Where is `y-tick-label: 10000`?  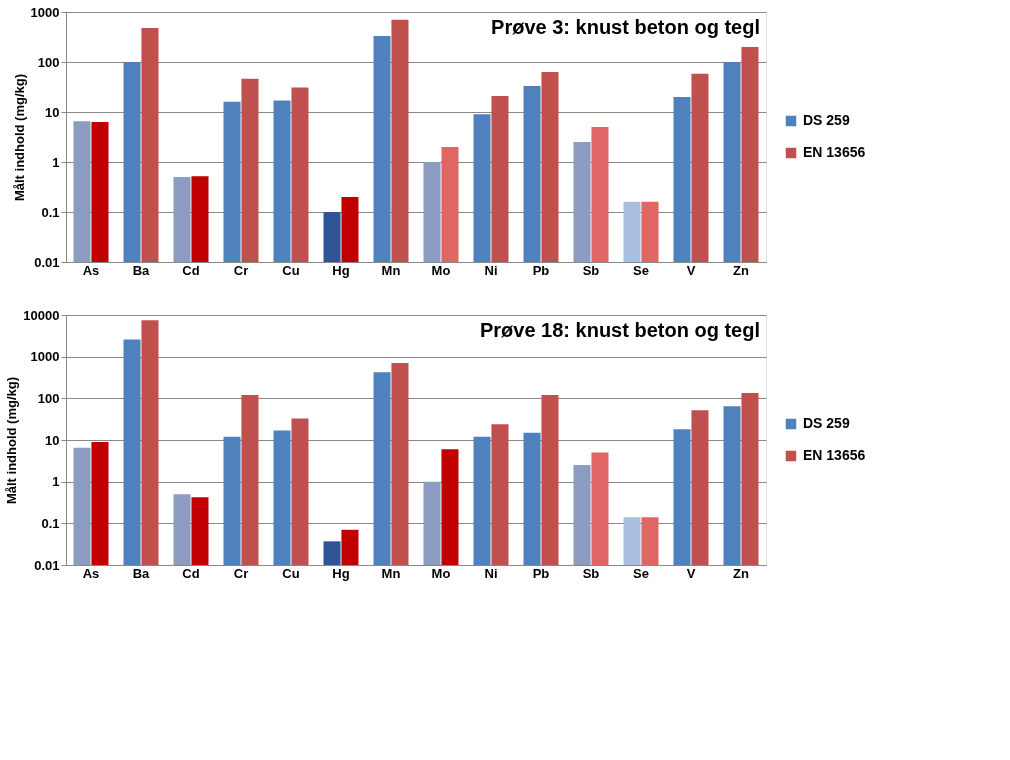 y-tick-label: 10000 is located at coordinates (41, 315).